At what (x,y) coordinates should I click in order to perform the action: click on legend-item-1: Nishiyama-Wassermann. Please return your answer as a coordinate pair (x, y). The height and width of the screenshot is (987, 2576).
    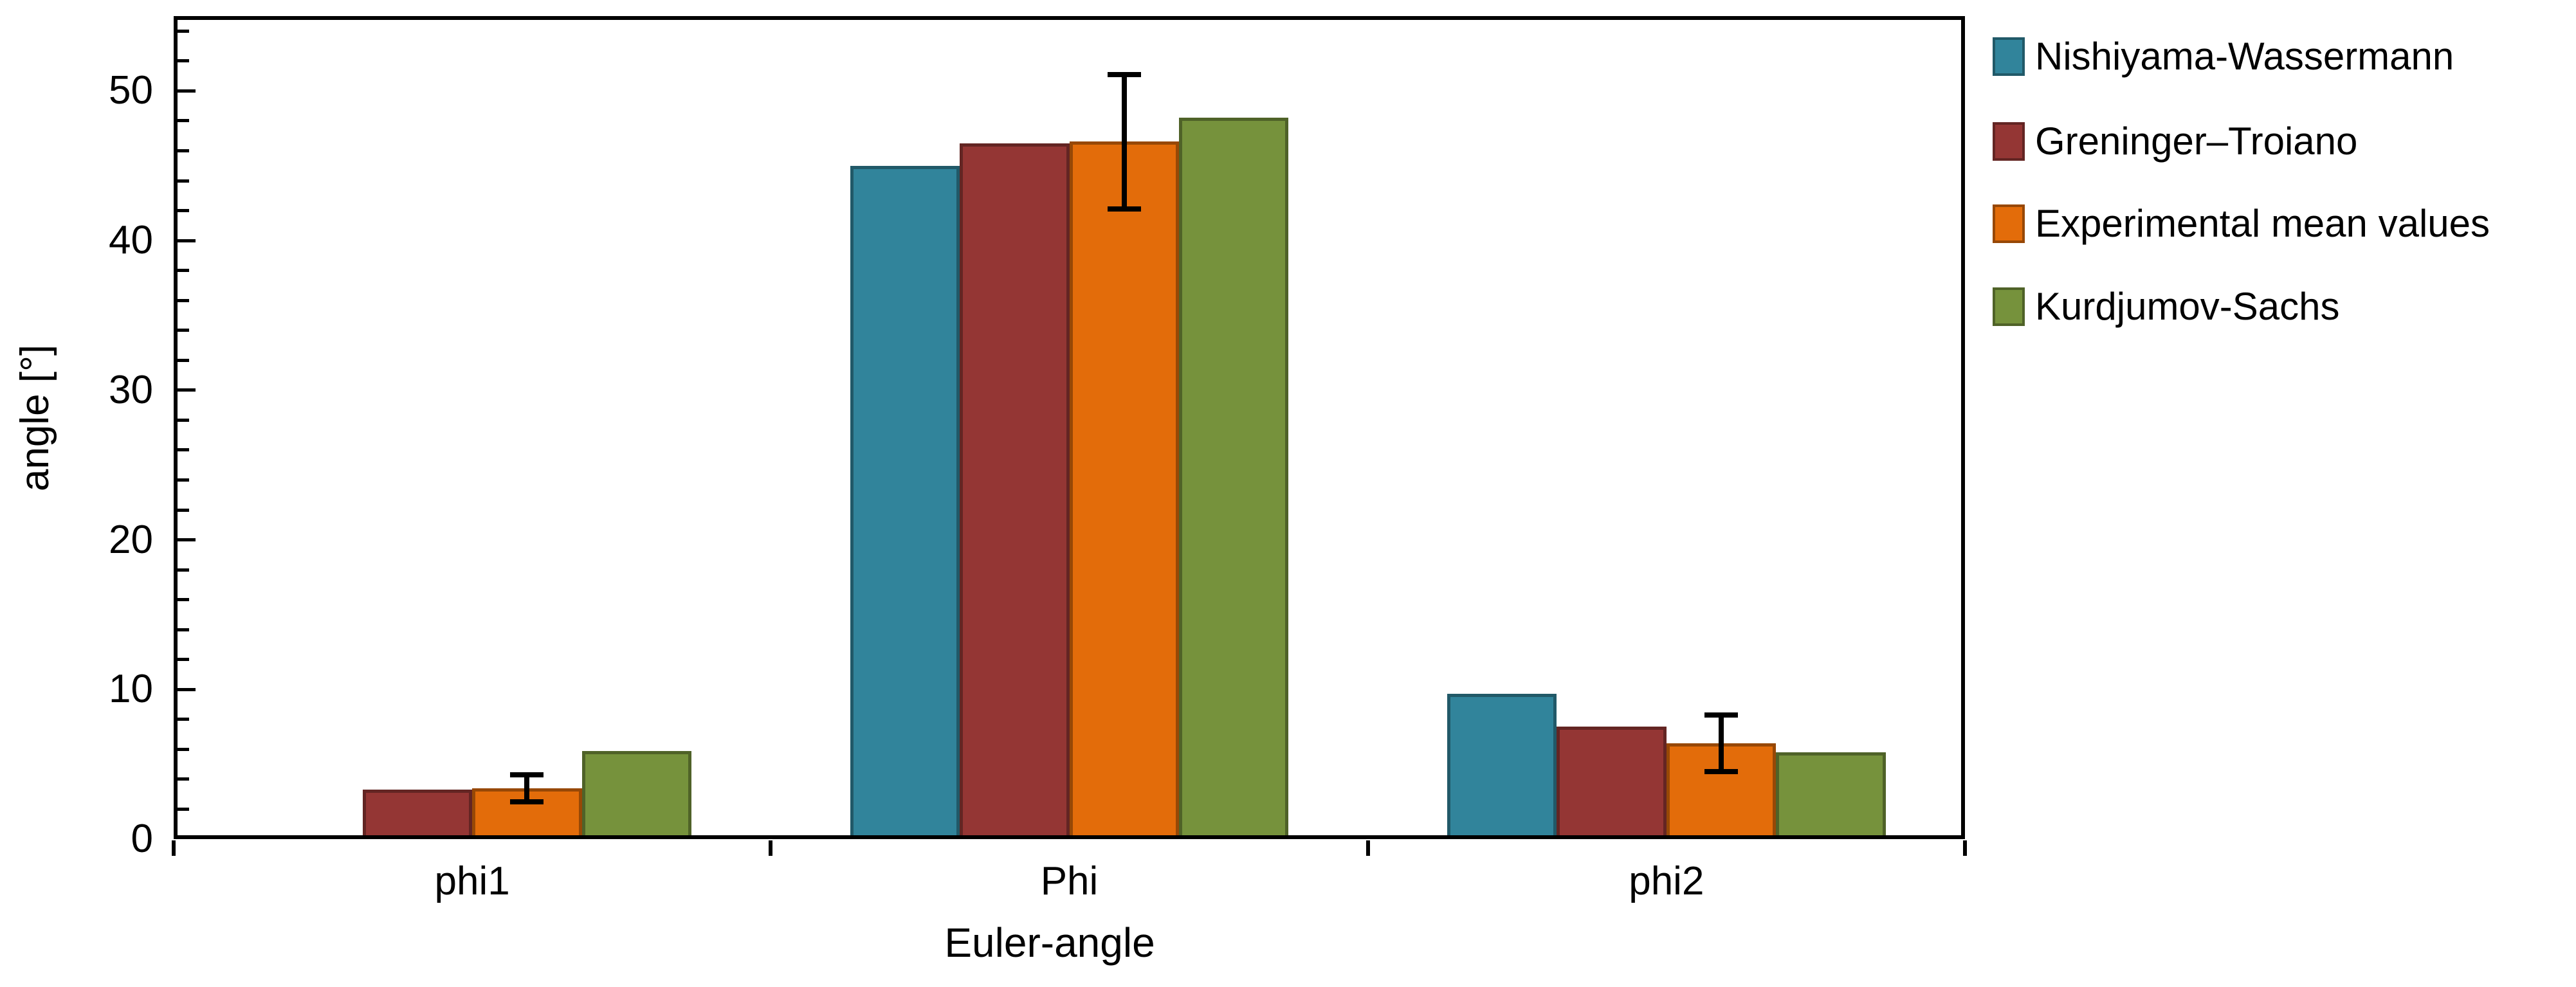
    Looking at the image, I should click on (2223, 57).